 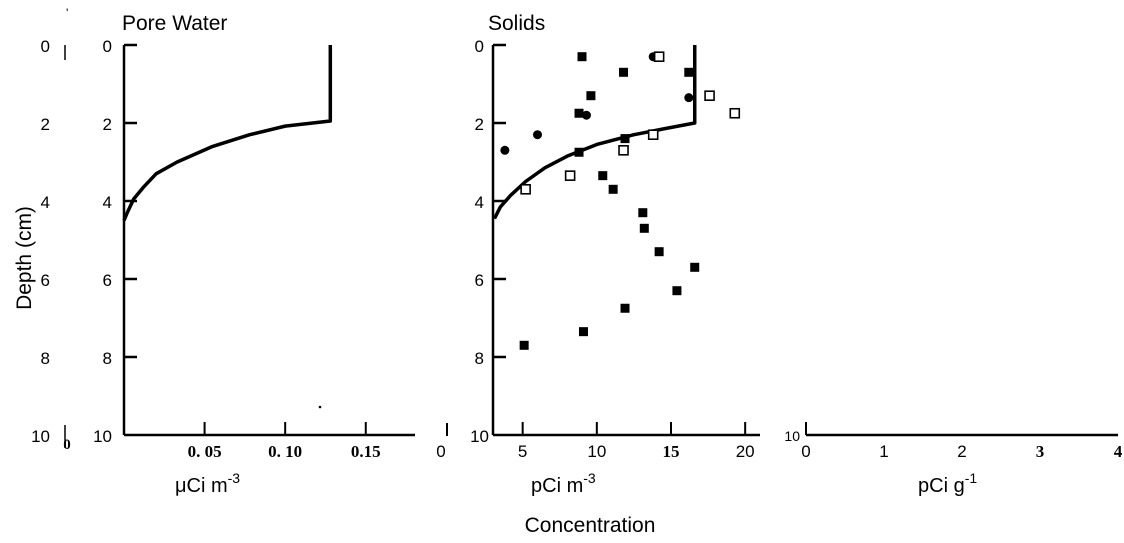 I want to click on panel1-y-tick-label: 8, so click(x=107, y=358).